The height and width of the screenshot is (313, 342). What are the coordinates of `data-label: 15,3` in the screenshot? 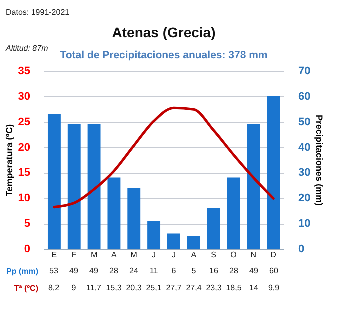 It's located at (114, 288).